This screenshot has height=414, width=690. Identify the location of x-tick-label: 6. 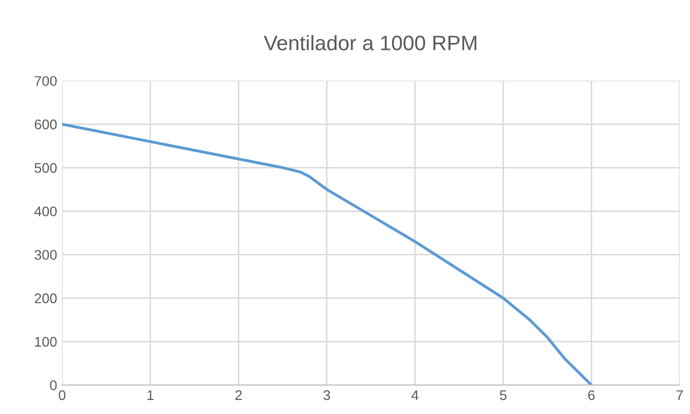
(591, 395).